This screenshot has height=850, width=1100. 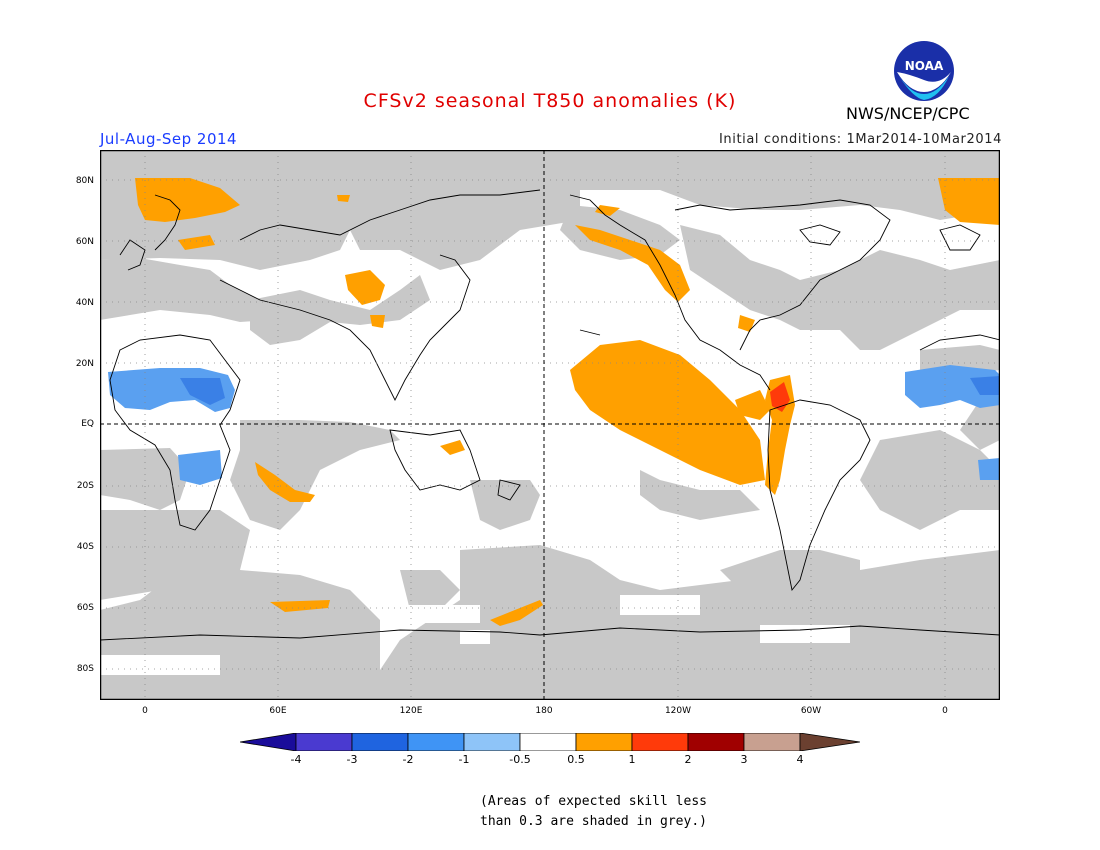 What do you see at coordinates (908, 113) in the screenshot?
I see `agency-label: NWS/NCEP/CPC` at bounding box center [908, 113].